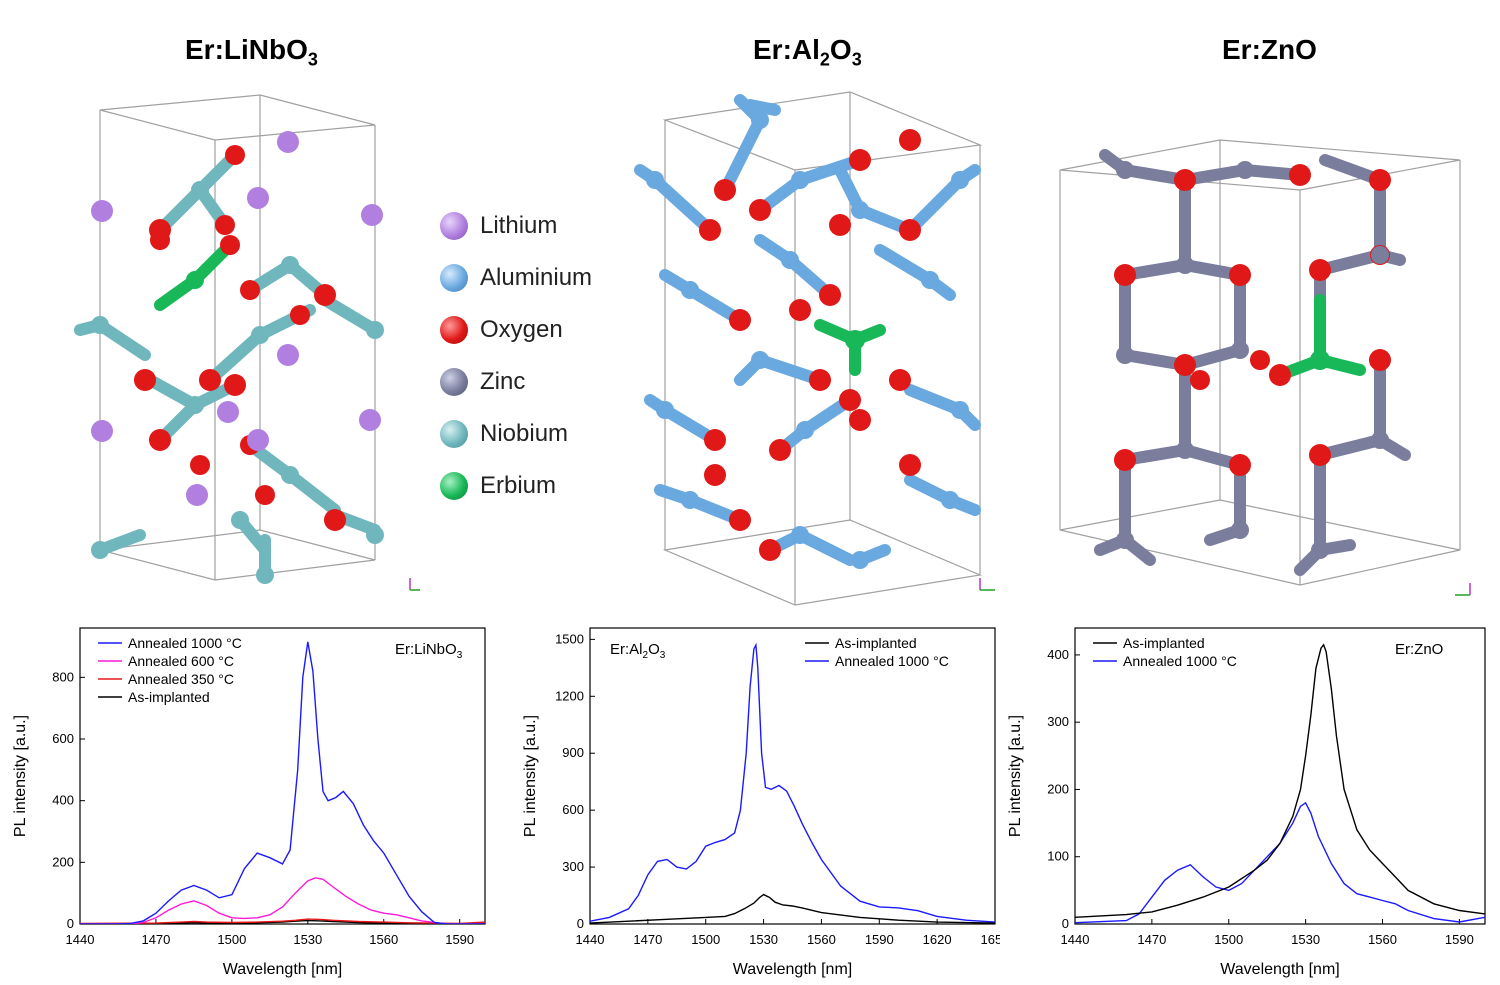  What do you see at coordinates (454, 330) in the screenshot?
I see `oxygen-ball-icon` at bounding box center [454, 330].